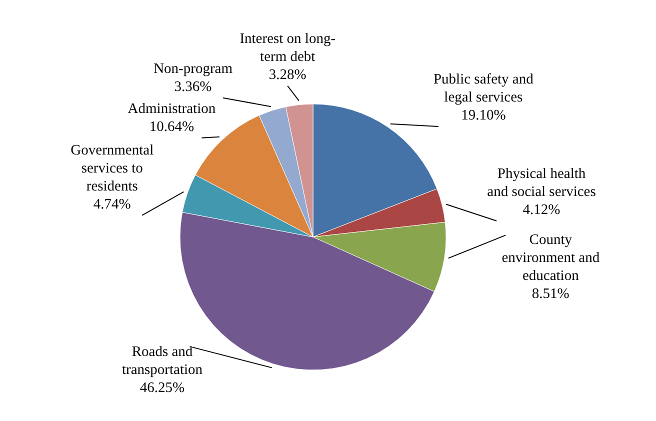  I want to click on slice-label: Interest on long- term debt, so click(288, 47).